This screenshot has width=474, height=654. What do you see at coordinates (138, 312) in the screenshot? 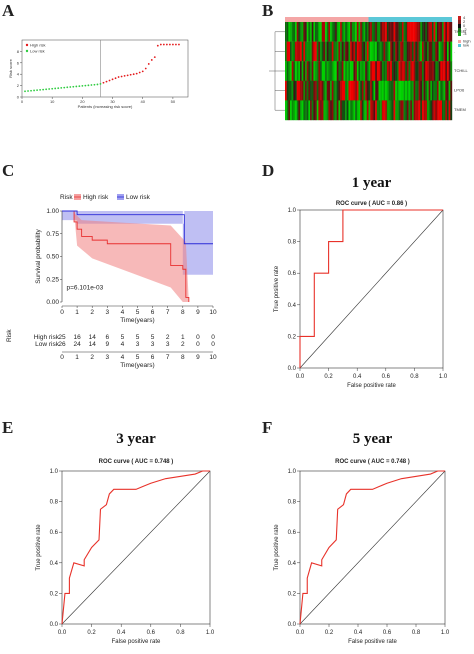
I see `x-tick-label: 5` at bounding box center [138, 312].